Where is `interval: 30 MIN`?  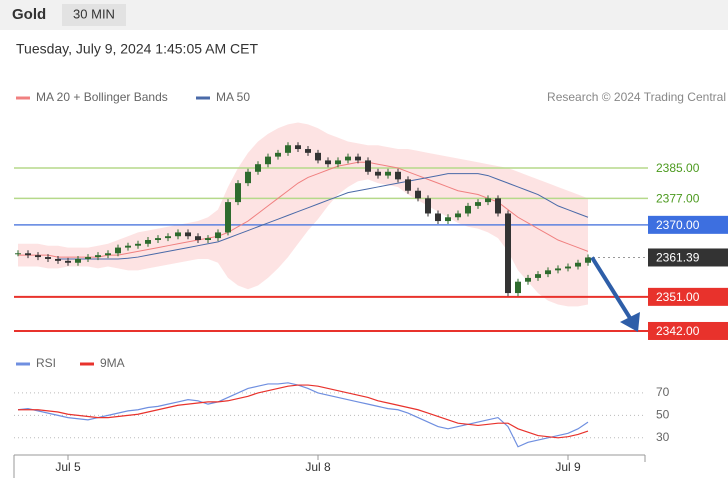
interval: 30 MIN is located at coordinates (94, 13).